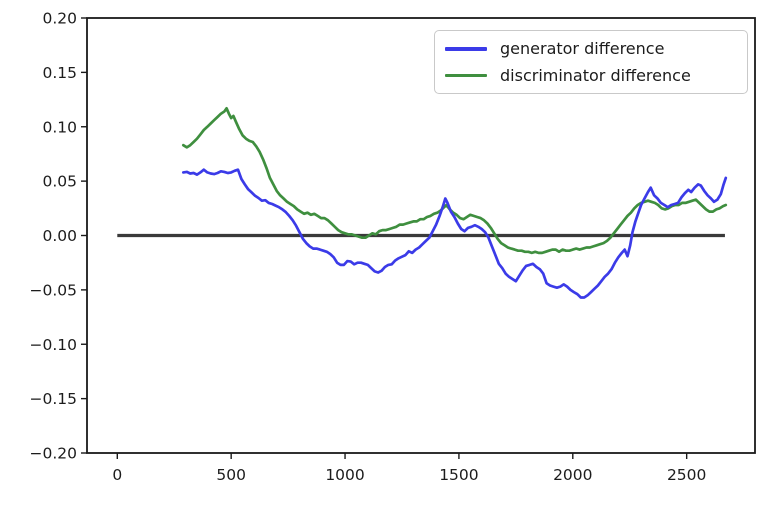  What do you see at coordinates (59, 19) in the screenshot?
I see `y-tick-label: 0.20` at bounding box center [59, 19].